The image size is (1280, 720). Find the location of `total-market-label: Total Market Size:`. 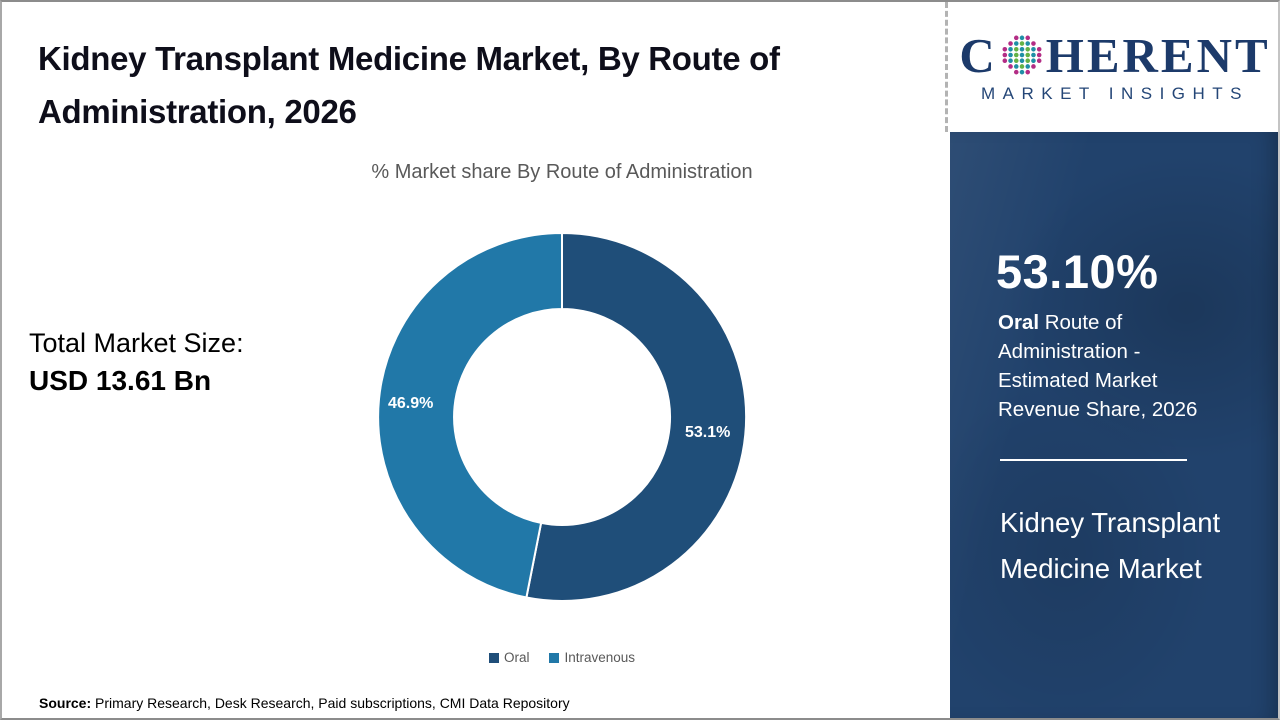

total-market-label: Total Market Size: is located at coordinates (136, 343).